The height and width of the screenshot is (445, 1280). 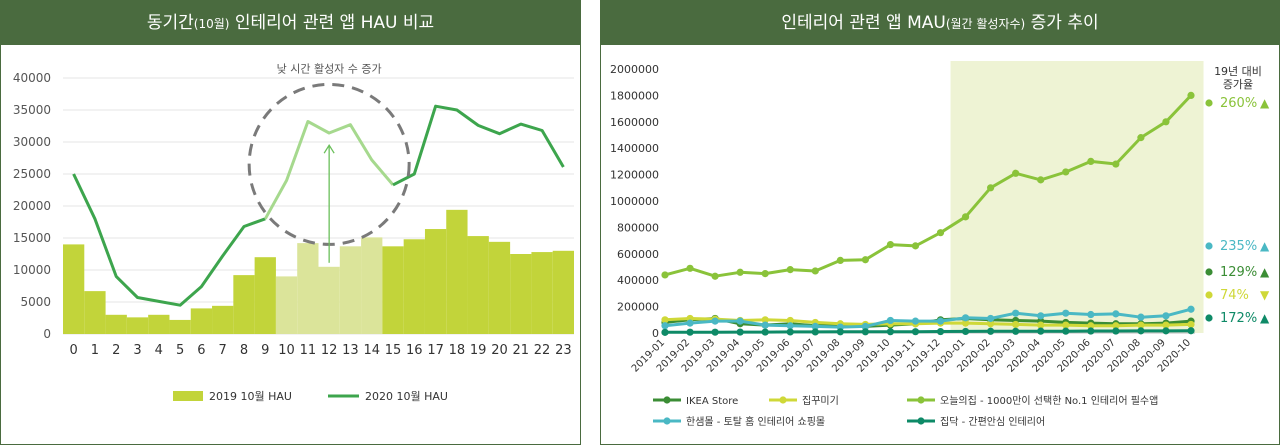 What do you see at coordinates (478, 145) in the screenshot?
I see `hau-2020-line` at bounding box center [478, 145].